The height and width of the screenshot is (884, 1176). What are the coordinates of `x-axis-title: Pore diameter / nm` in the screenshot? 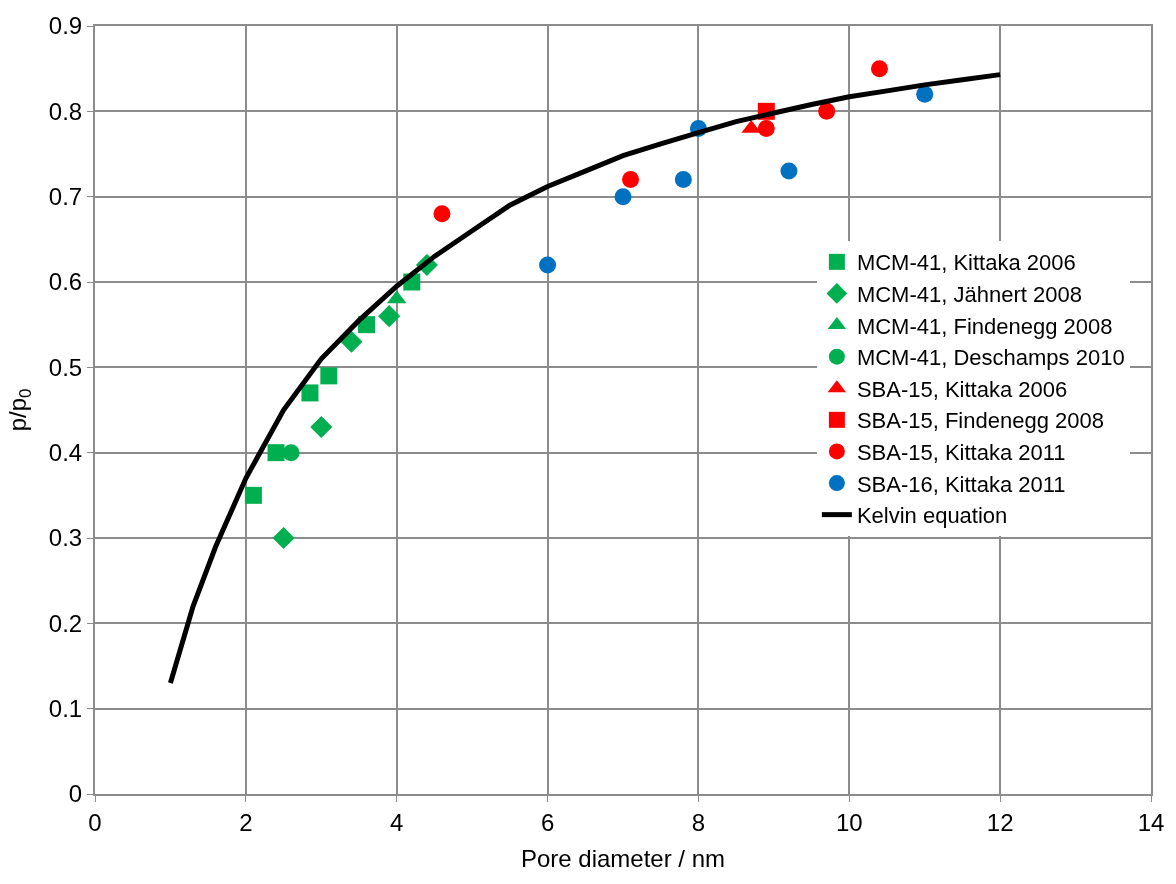 It's located at (623, 858).